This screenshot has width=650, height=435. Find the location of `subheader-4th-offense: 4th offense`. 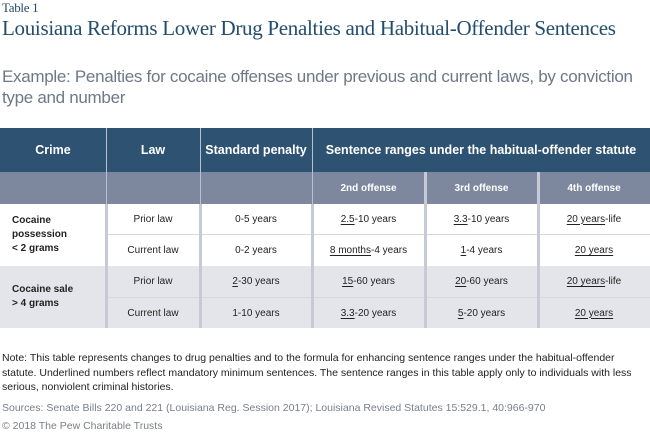

subheader-4th-offense: 4th offense is located at coordinates (594, 188).